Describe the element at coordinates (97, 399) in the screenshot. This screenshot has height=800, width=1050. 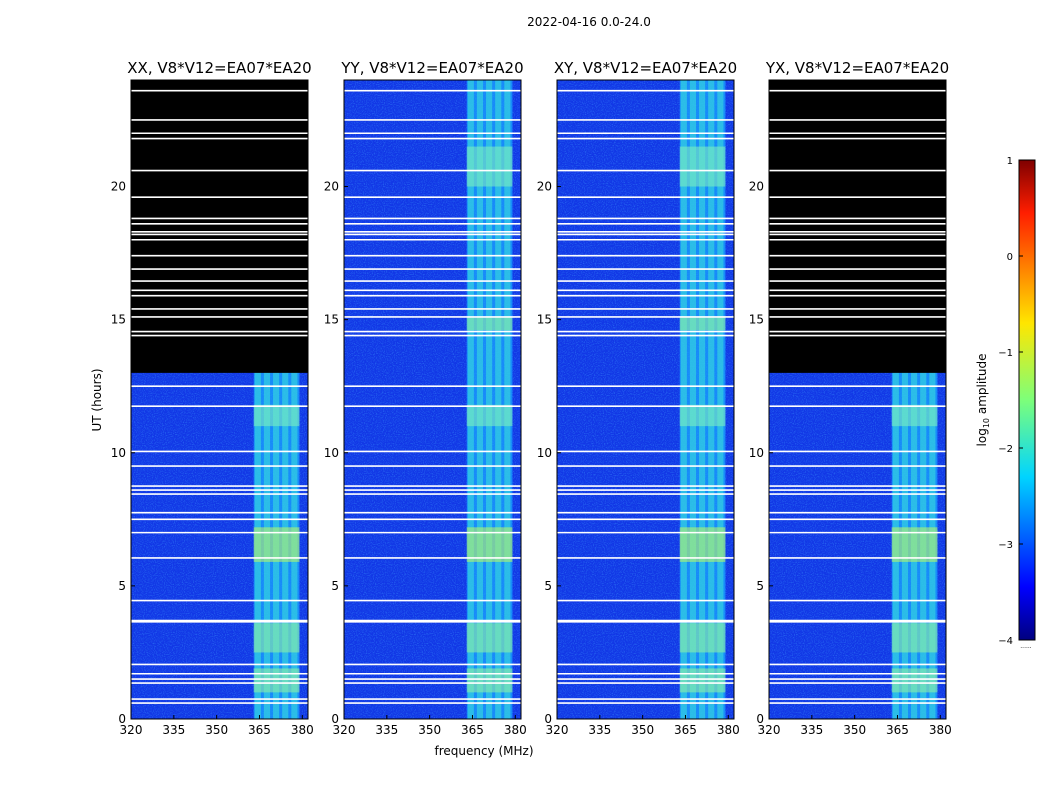
I see `y-axis-label: UT (hours)` at that location.